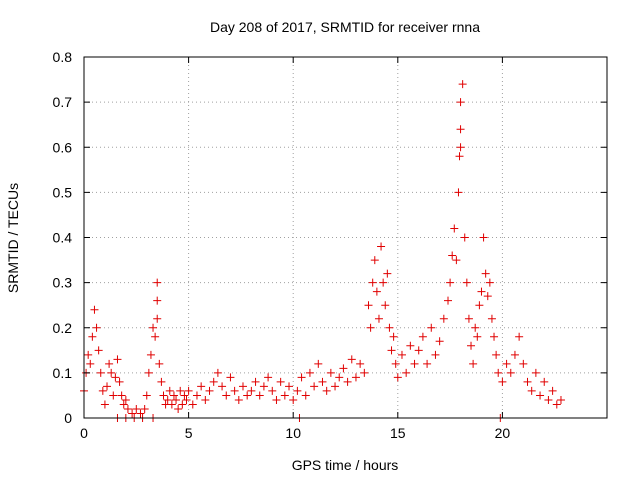  Describe the element at coordinates (293, 433) in the screenshot. I see `x-tick-label: 10` at that location.